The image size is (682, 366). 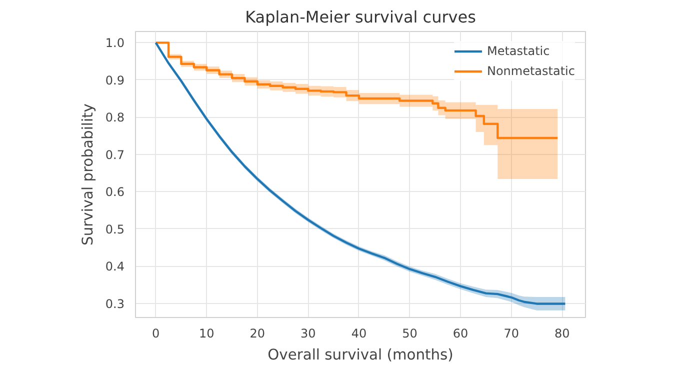 I want to click on chart-title: Kaplan-Meier survival curves, so click(x=360, y=17).